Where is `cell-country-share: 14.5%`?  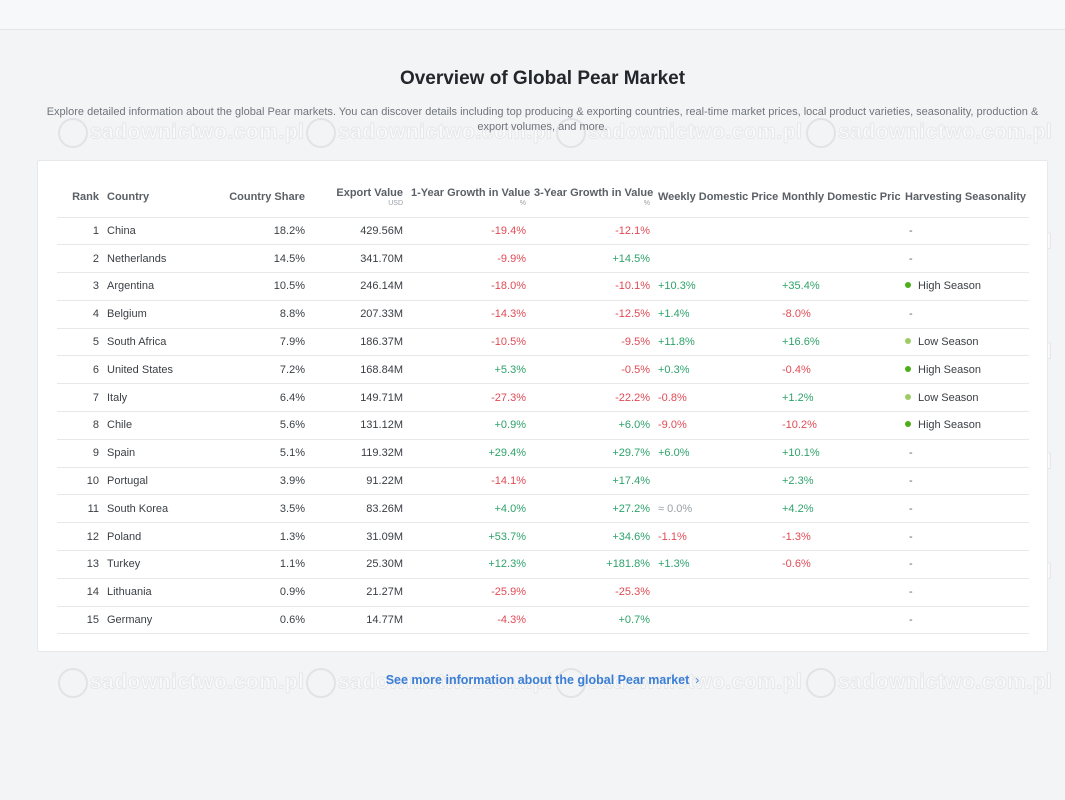
cell-country-share: 14.5% is located at coordinates (254, 259).